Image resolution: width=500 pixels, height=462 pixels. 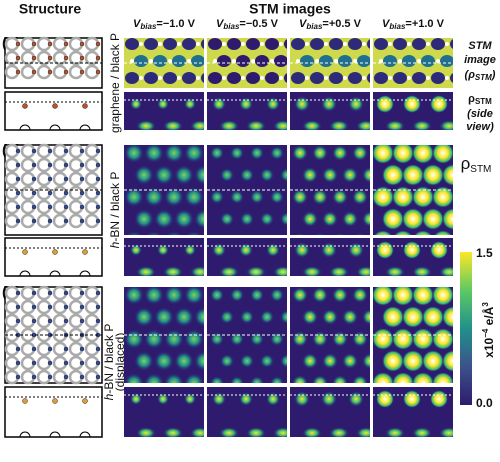 I want to click on stm-side, so click(x=414, y=413).